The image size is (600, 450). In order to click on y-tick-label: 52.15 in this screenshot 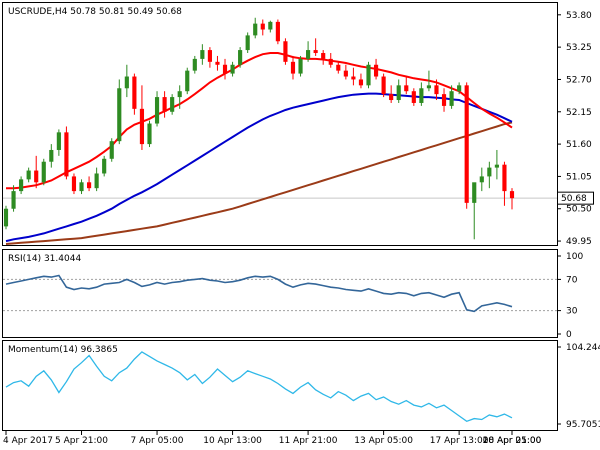, I will do `click(579, 113)`.